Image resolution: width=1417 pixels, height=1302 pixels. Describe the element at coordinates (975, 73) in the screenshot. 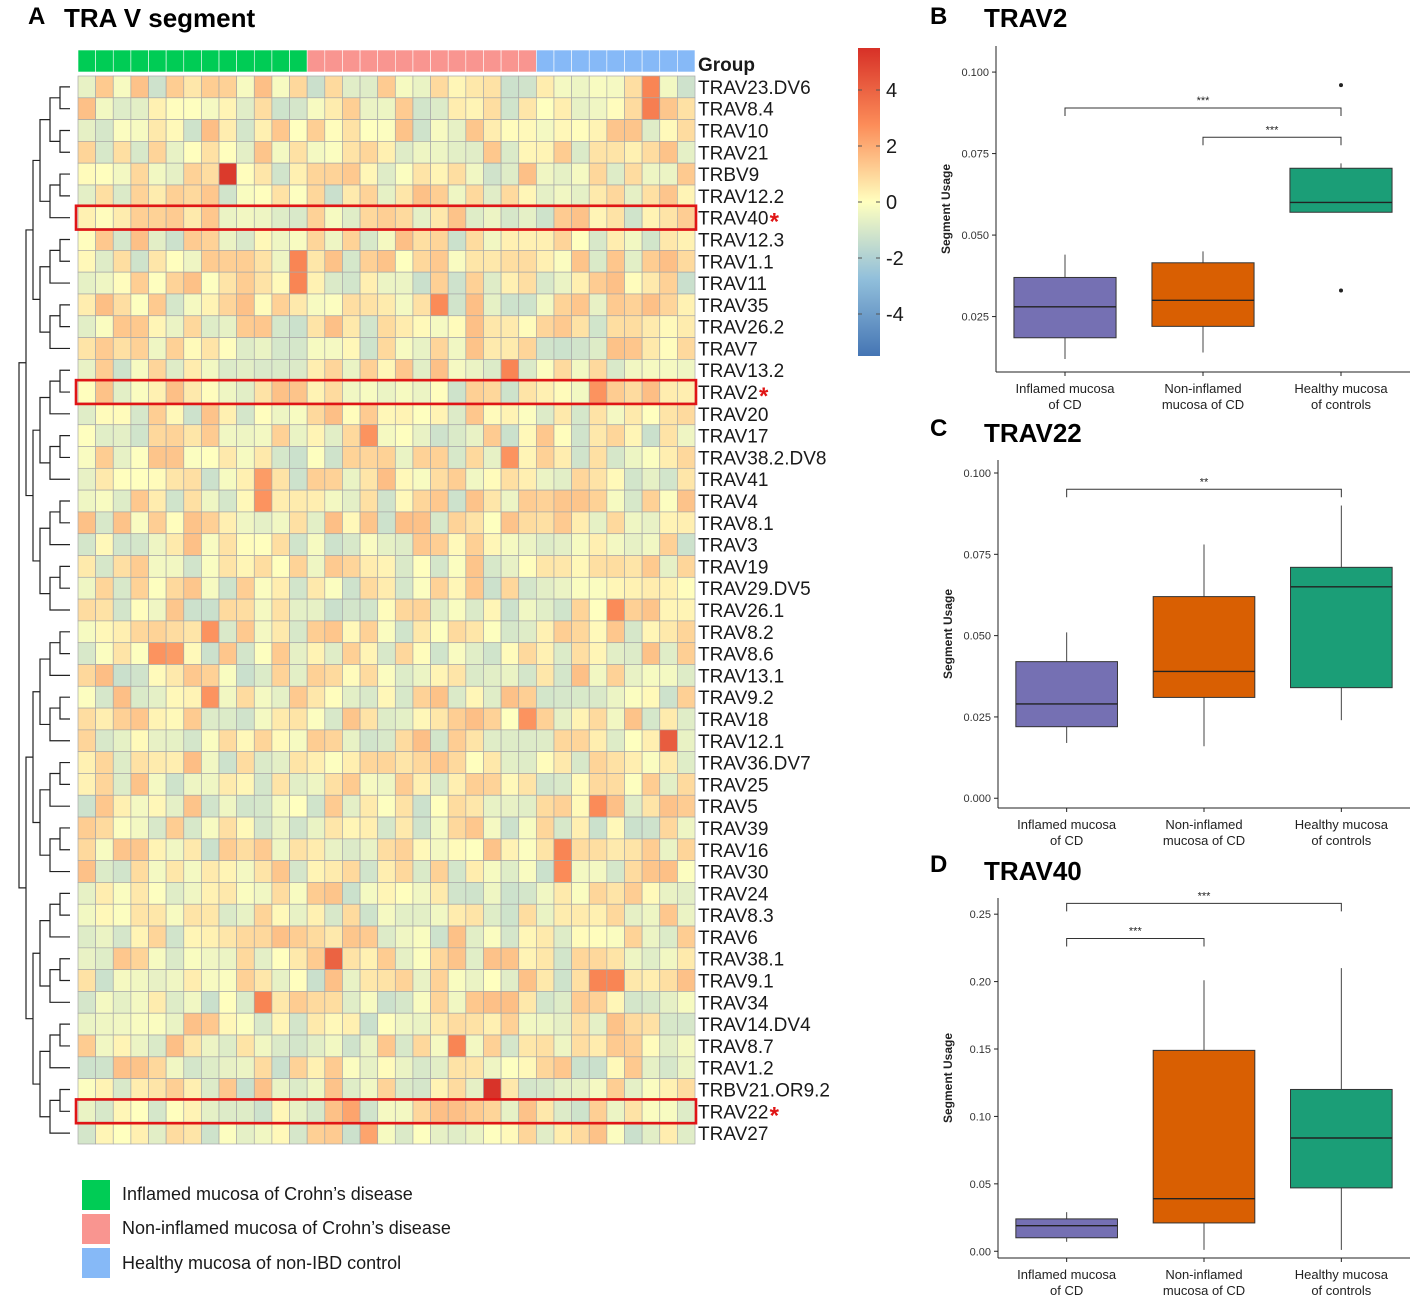

I see `y-tick-label: 0.100` at that location.